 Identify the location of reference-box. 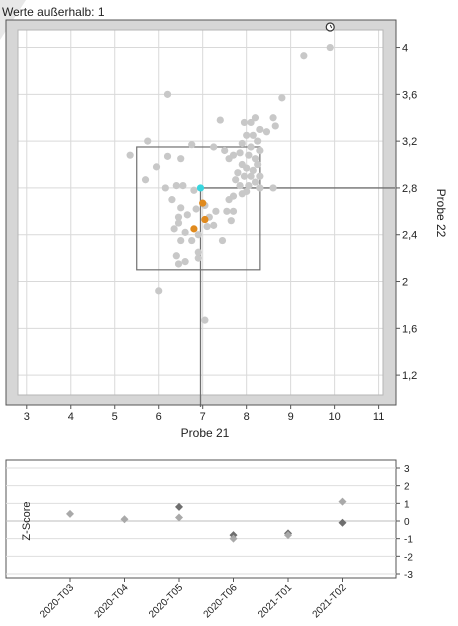
(198, 208).